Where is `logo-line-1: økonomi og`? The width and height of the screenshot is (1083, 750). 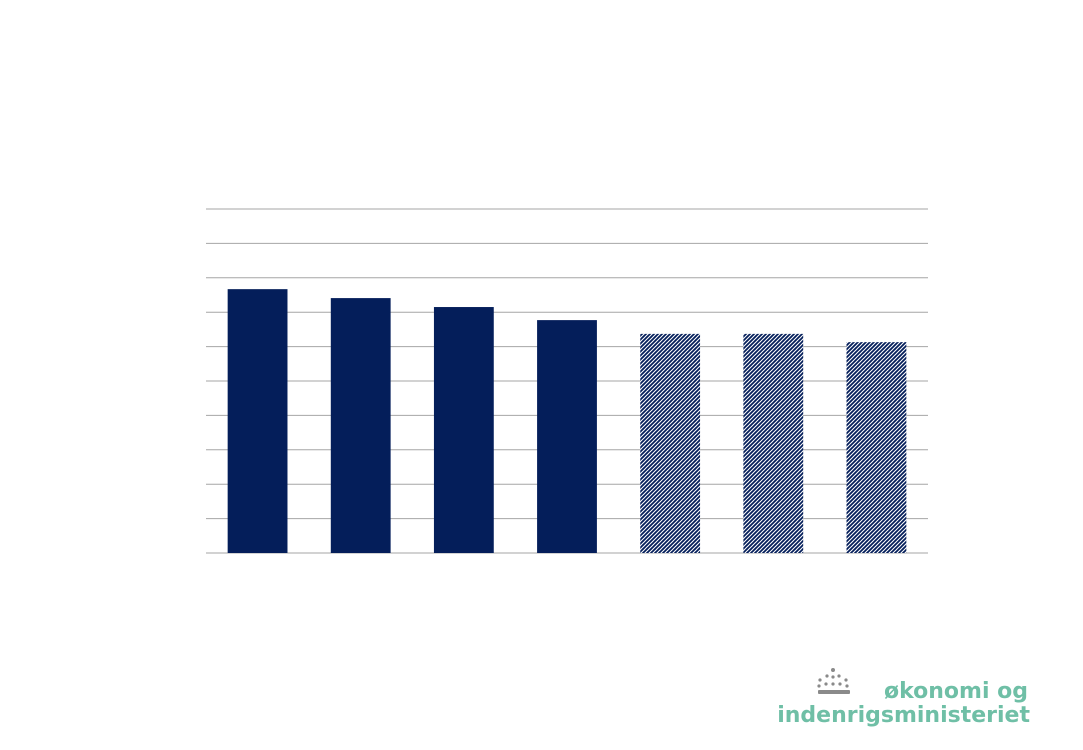
logo-line-1: økonomi og is located at coordinates (956, 691).